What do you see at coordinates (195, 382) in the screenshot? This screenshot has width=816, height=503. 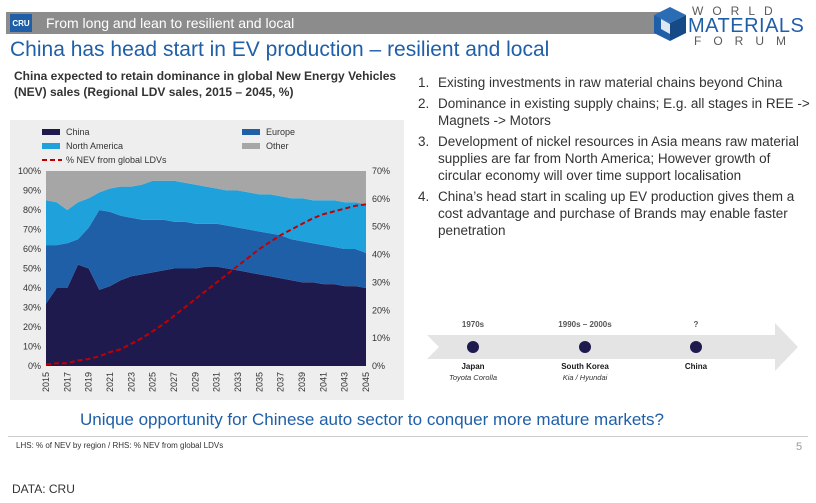 I see `x-tick-label: 2029` at bounding box center [195, 382].